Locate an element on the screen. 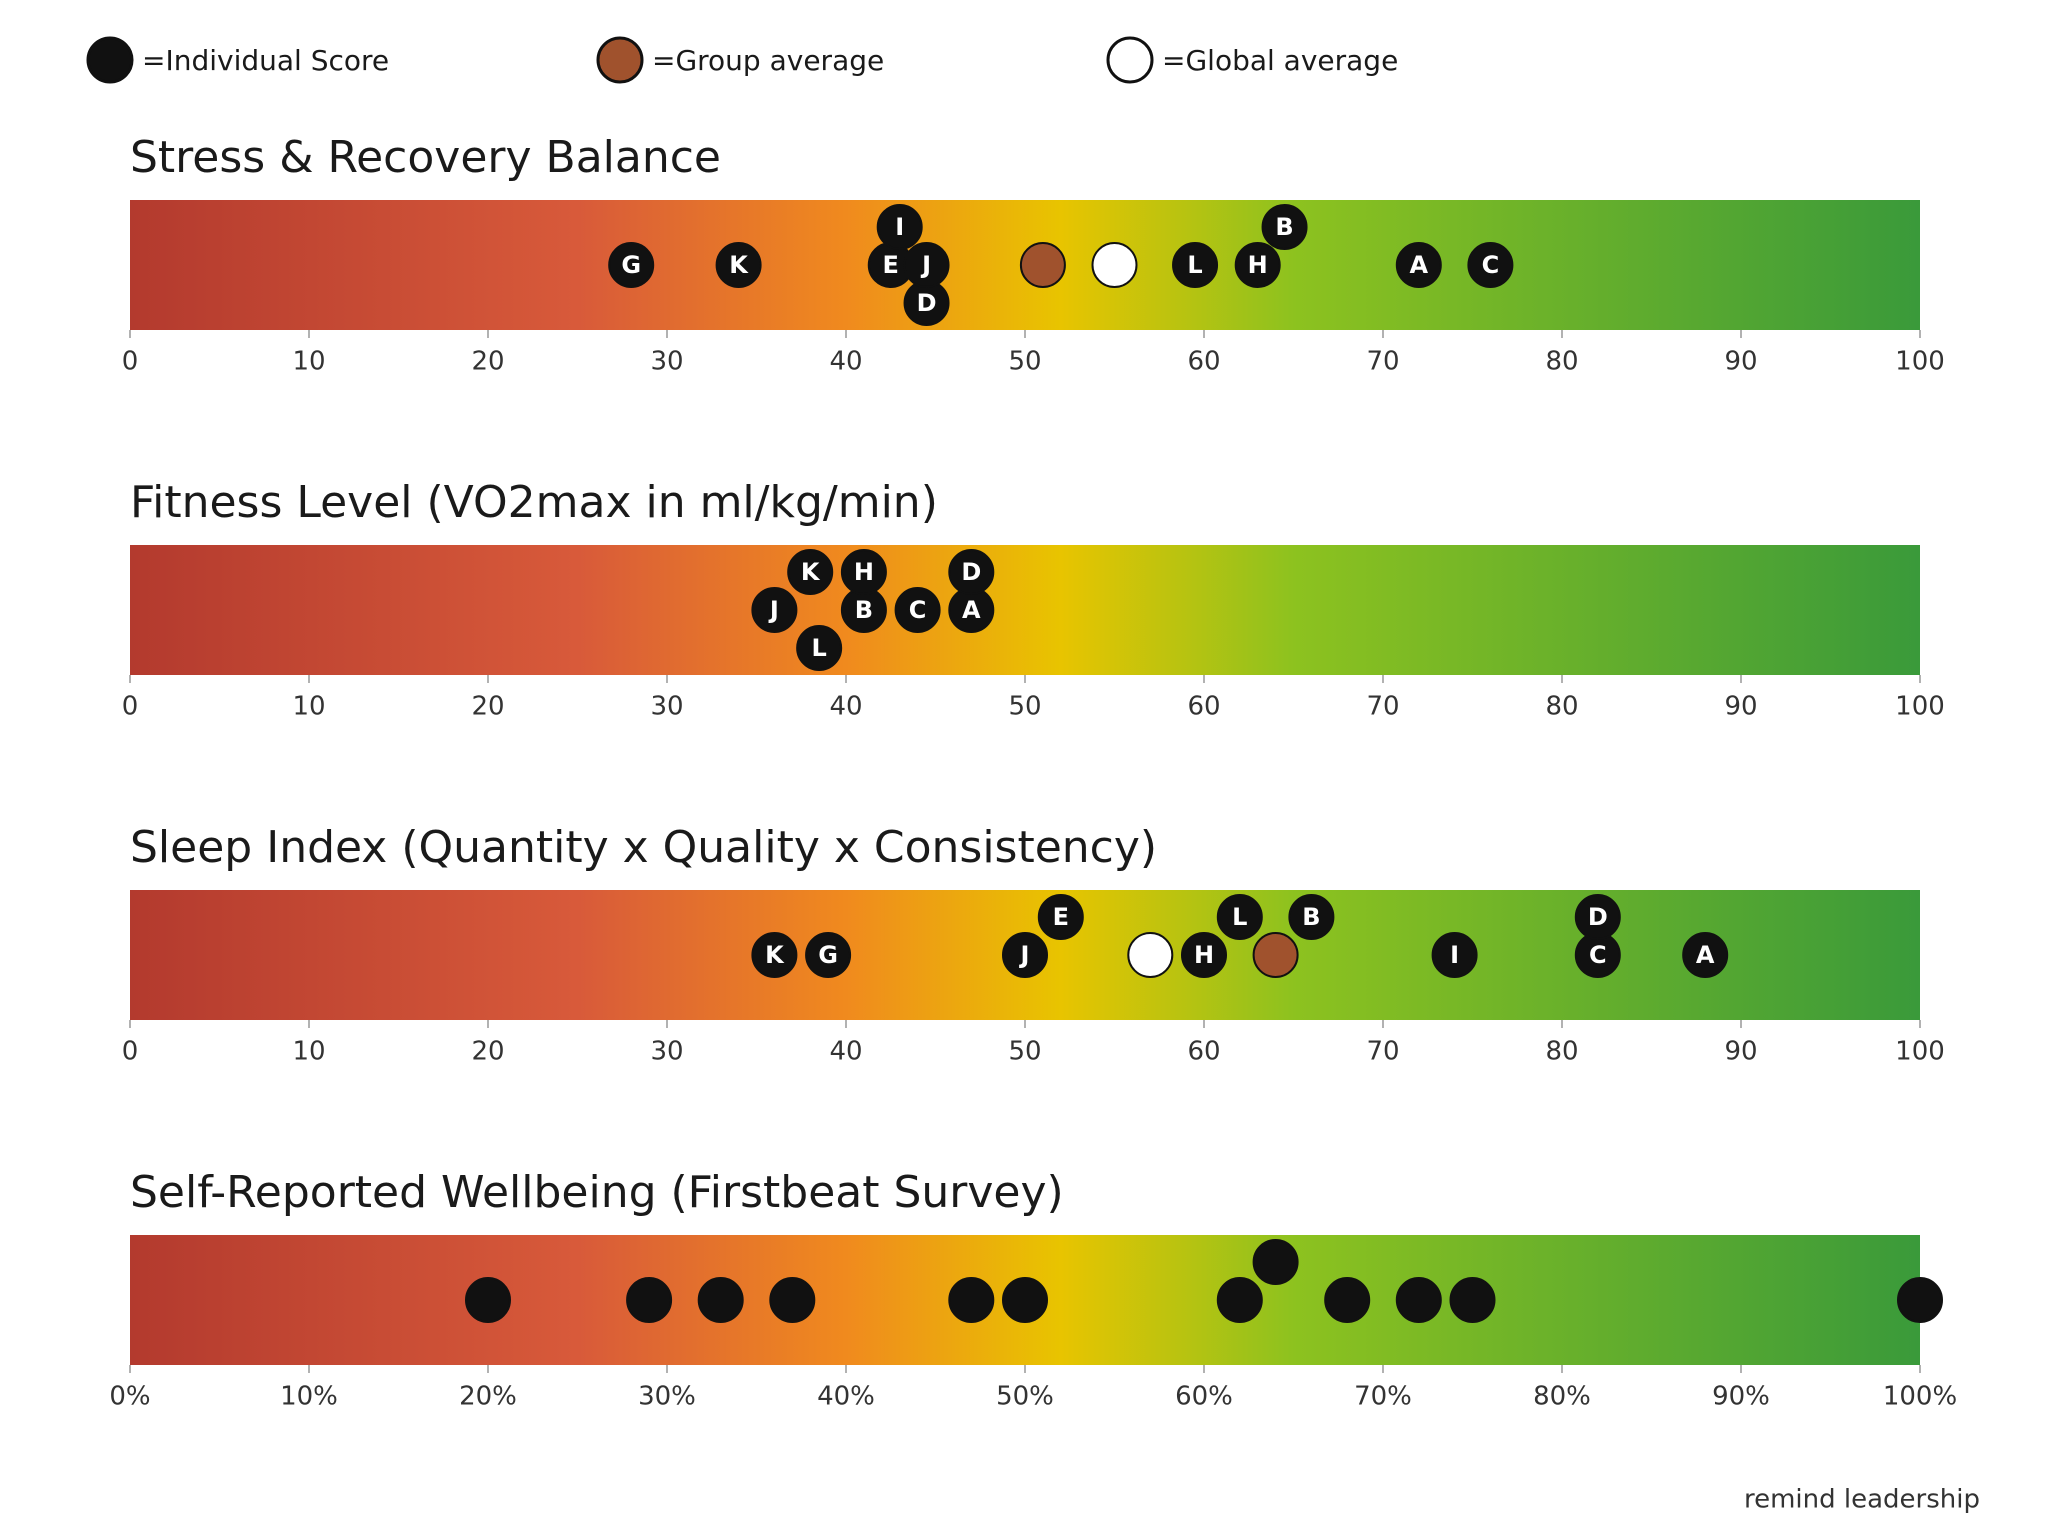 This screenshot has width=2048, height=1536. x-tick-label: 30 is located at coordinates (666, 707).